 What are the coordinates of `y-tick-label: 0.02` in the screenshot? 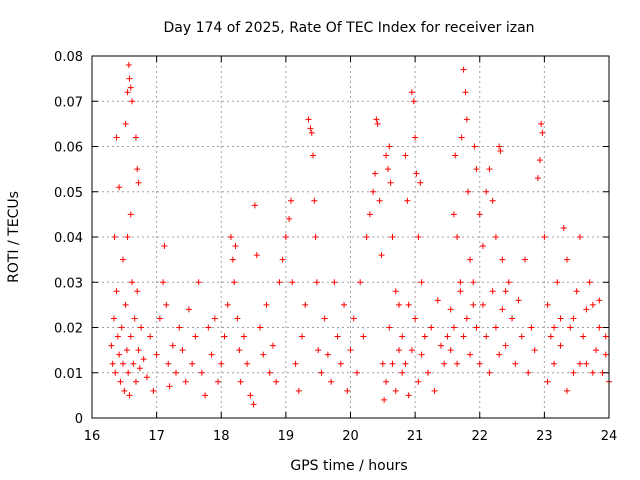 It's located at (68, 329).